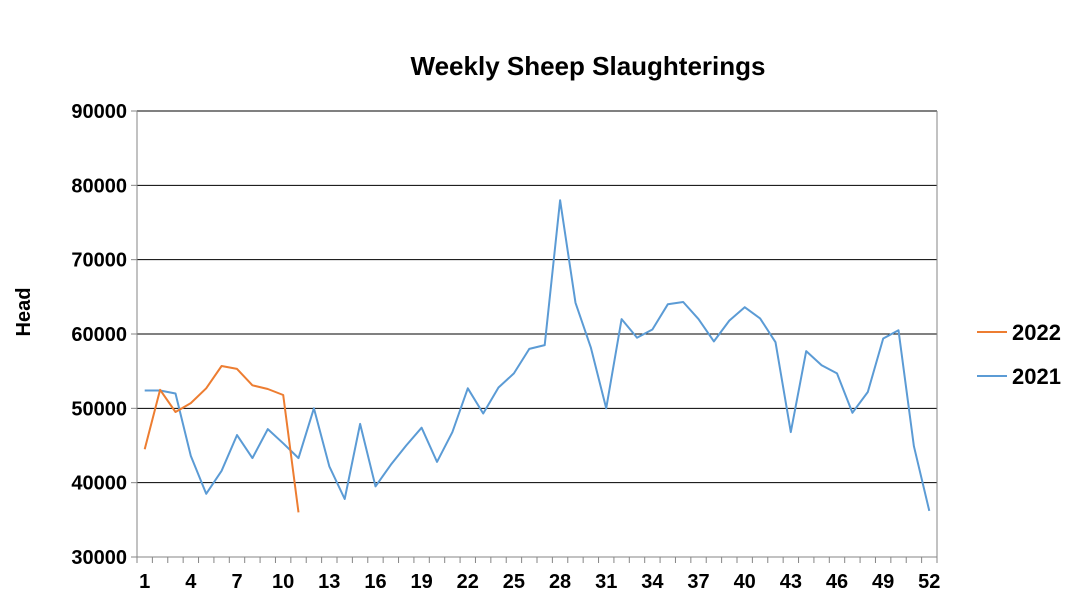 The height and width of the screenshot is (613, 1077). I want to click on y-tick-label: 60000, so click(99, 335).